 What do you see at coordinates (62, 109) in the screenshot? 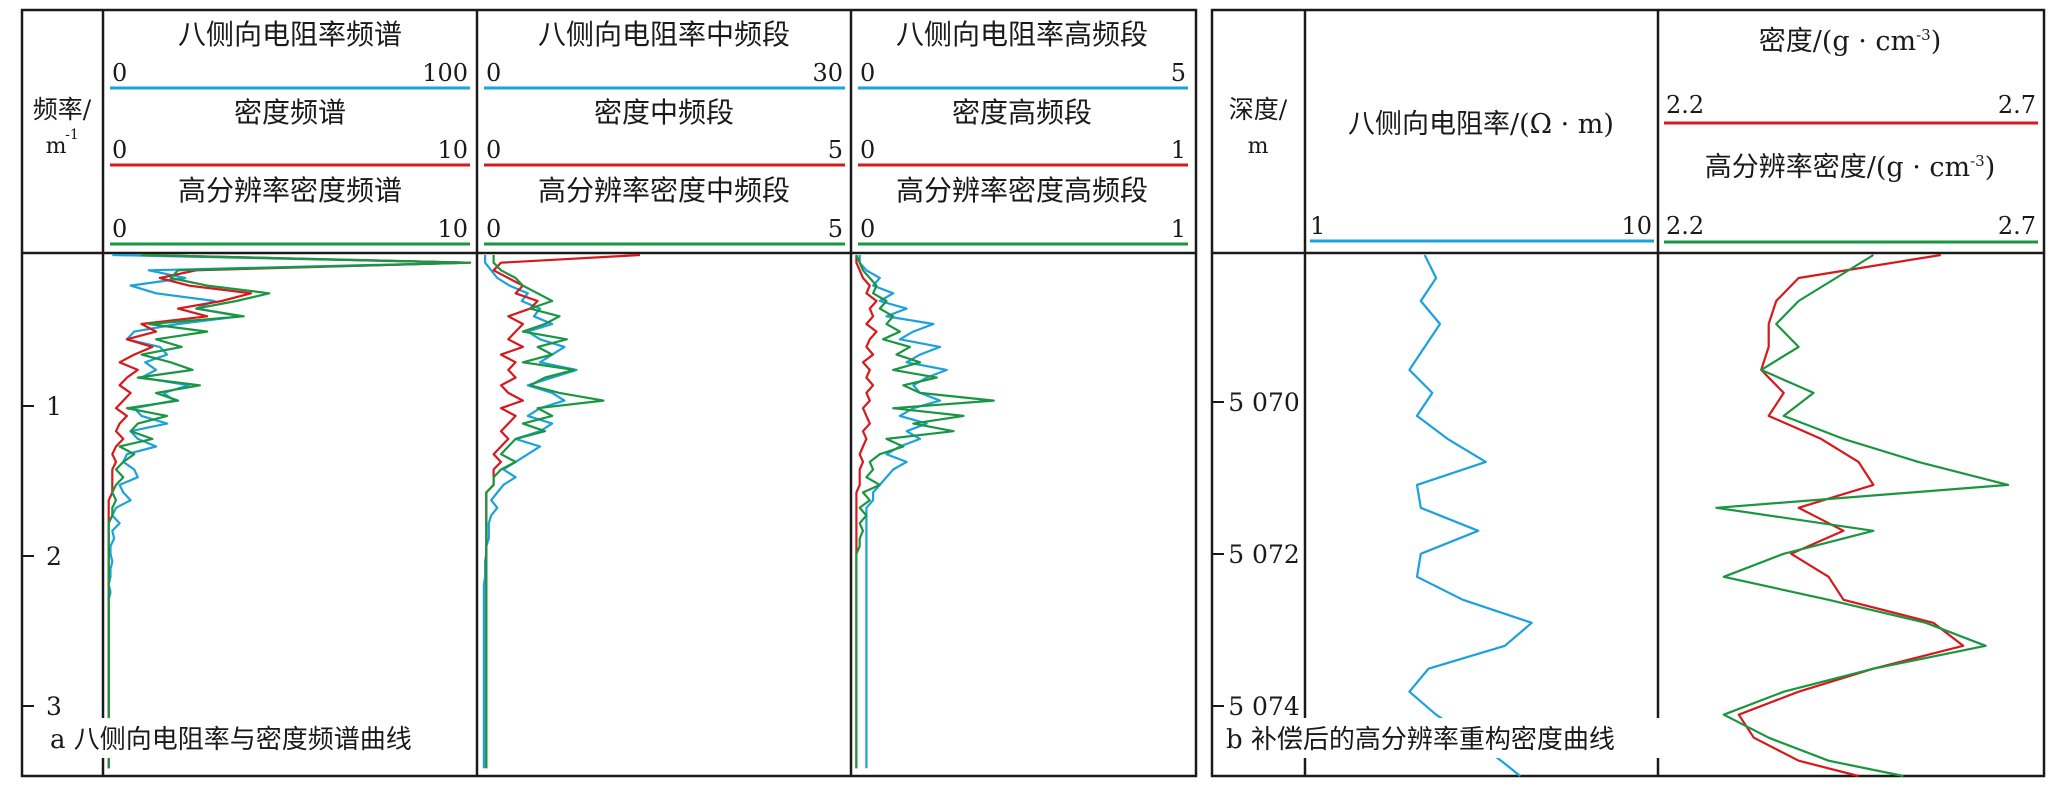
I see `frequency-axis-title: 频率/` at bounding box center [62, 109].